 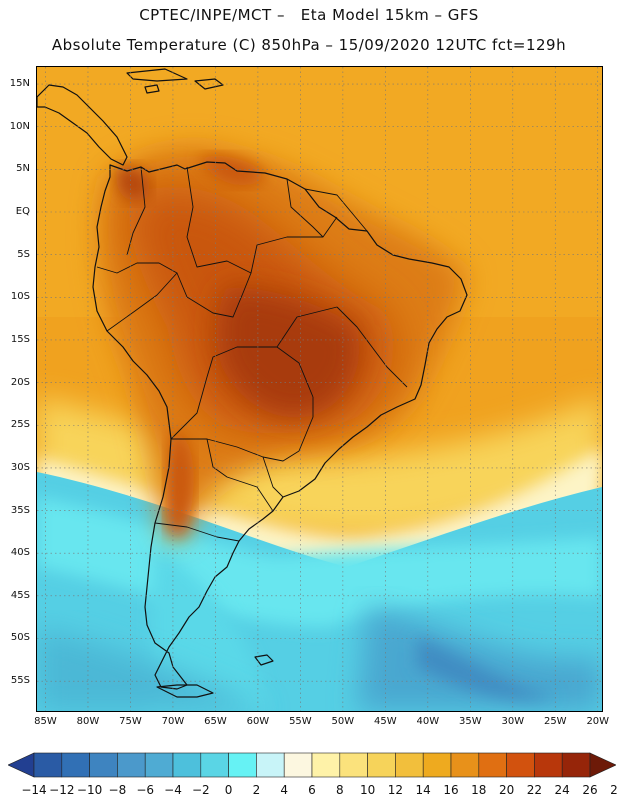 I want to click on lat-label: 40S, so click(x=20, y=553).